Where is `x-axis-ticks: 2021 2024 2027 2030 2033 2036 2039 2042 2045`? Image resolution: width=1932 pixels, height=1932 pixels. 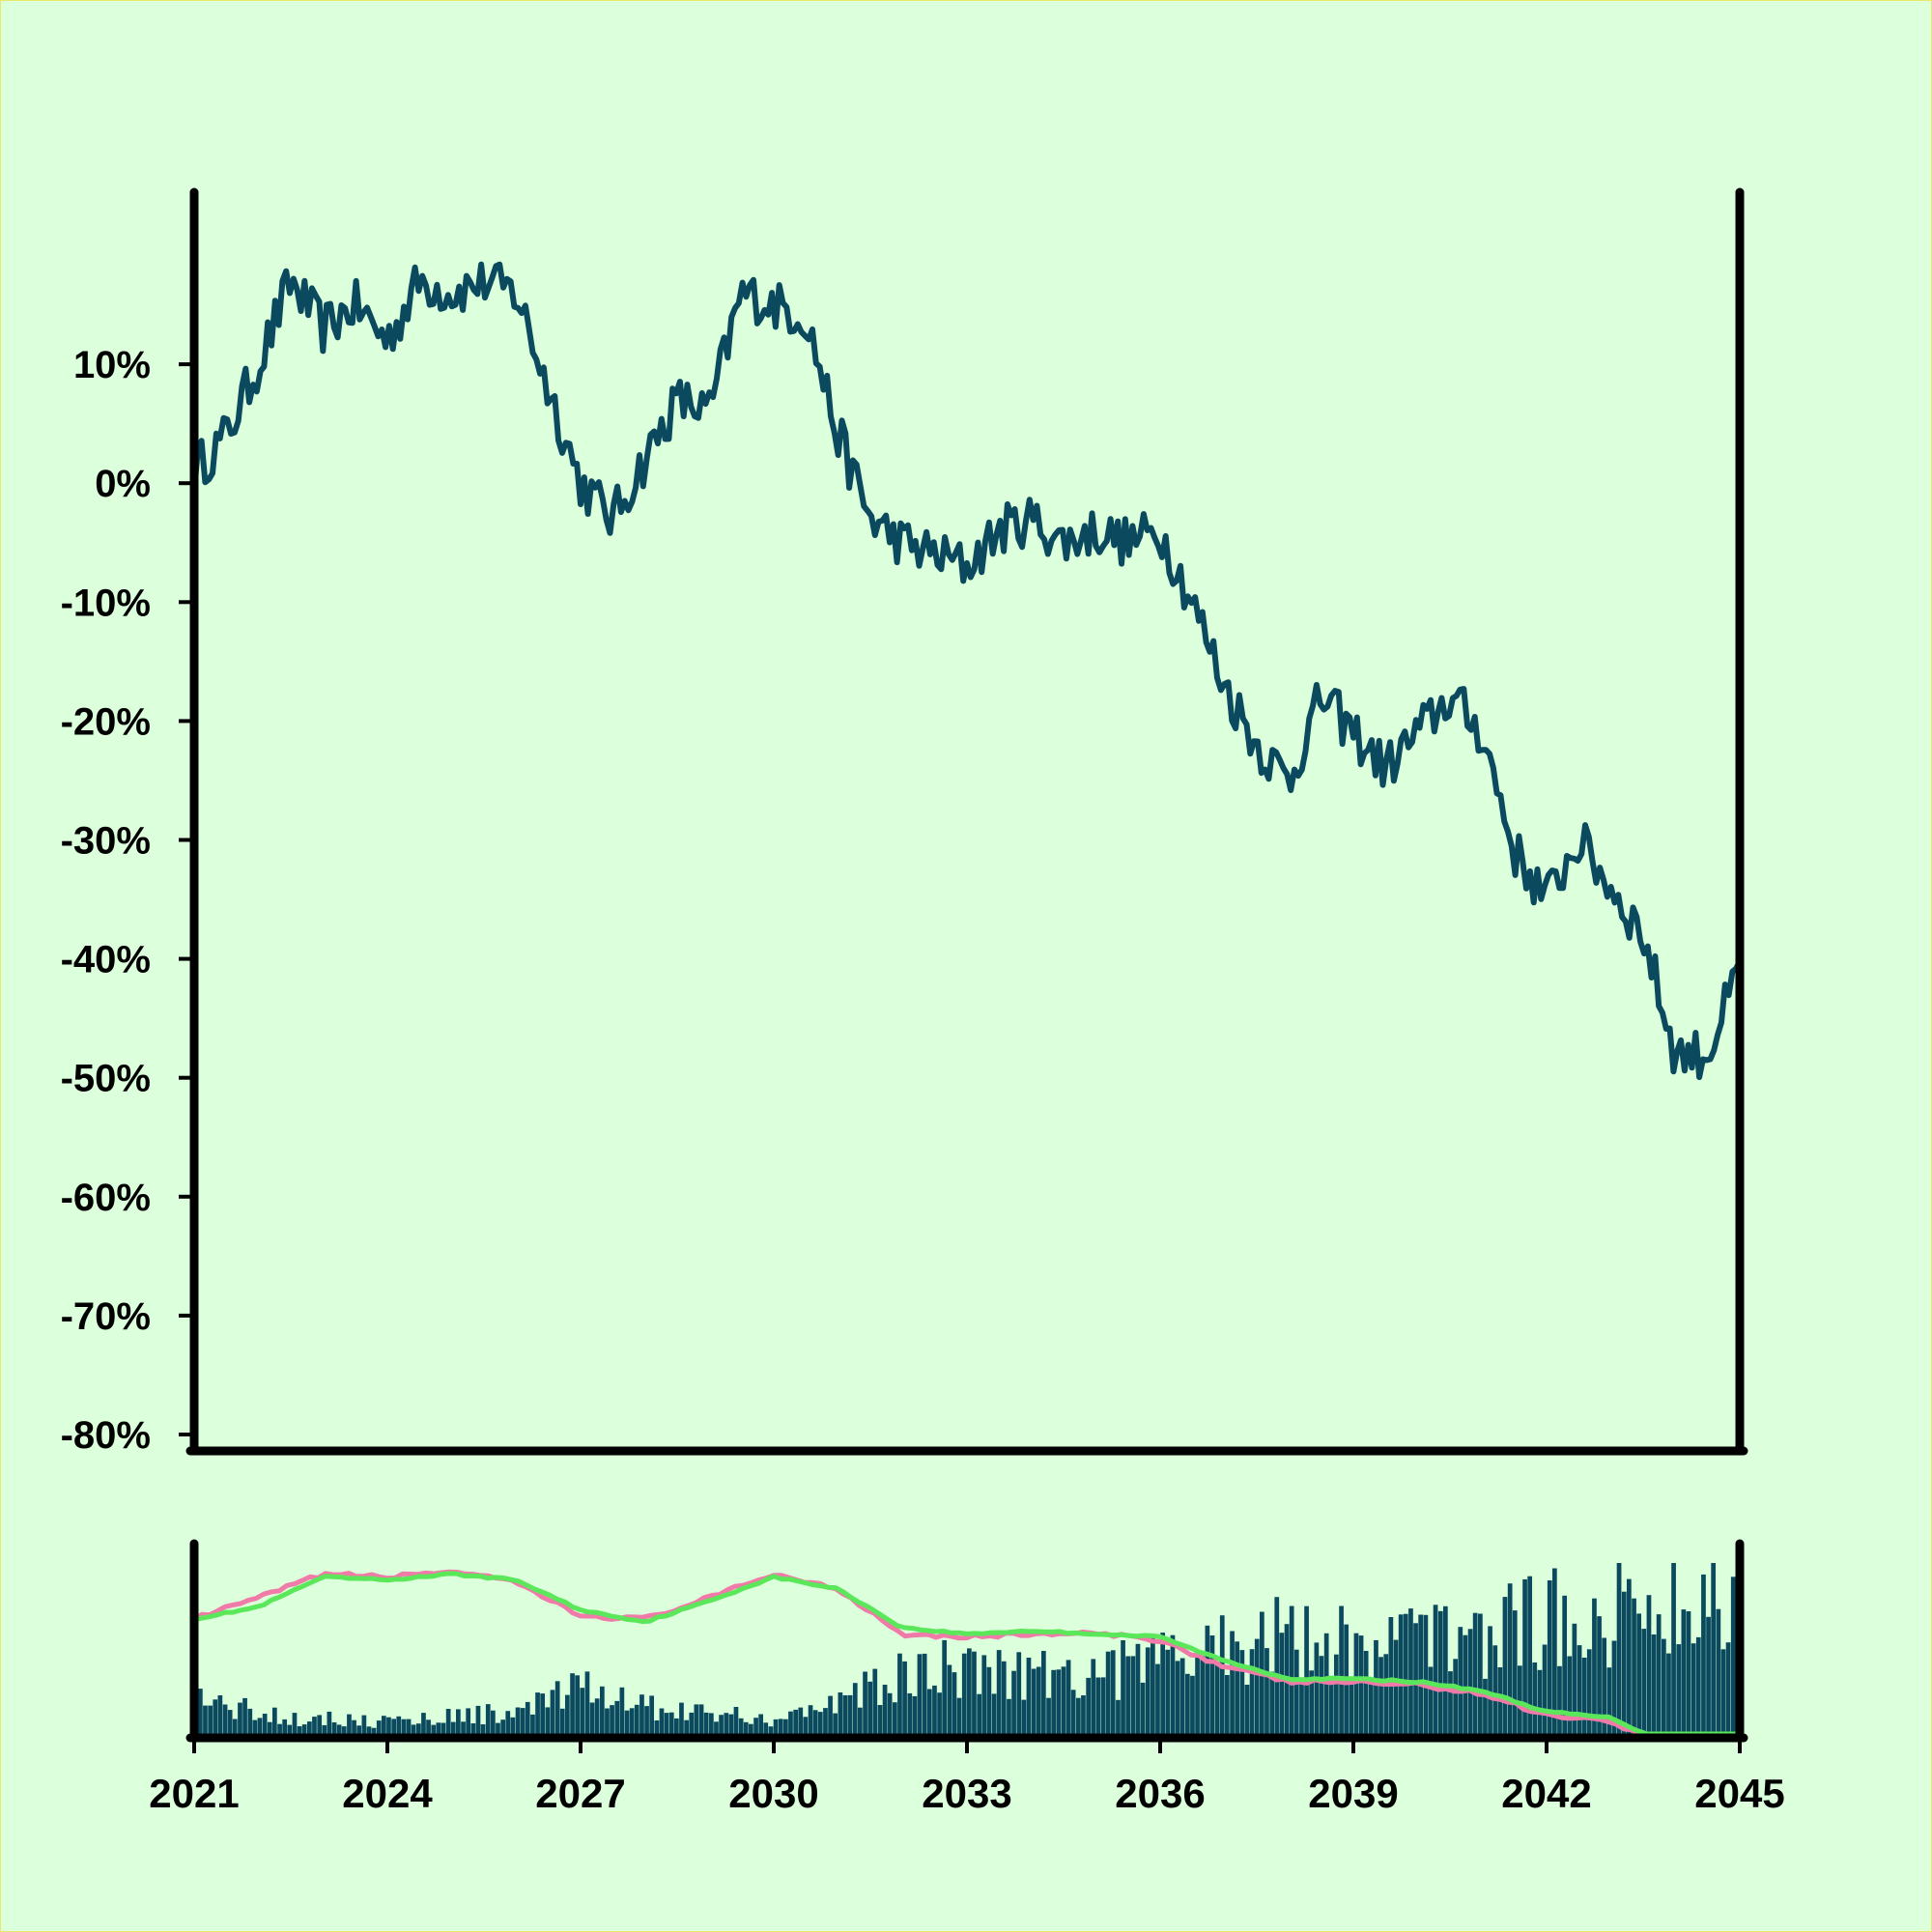
x-axis-ticks: 2021 2024 2027 2030 2033 2036 2039 2042 2045 is located at coordinates (967, 1777).